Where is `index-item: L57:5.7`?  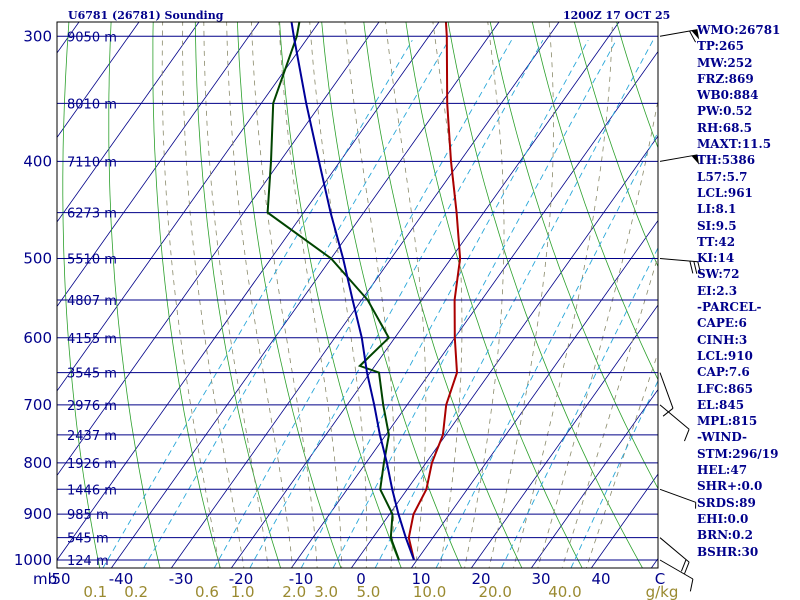
index-item: L57:5.7 is located at coordinates (722, 176).